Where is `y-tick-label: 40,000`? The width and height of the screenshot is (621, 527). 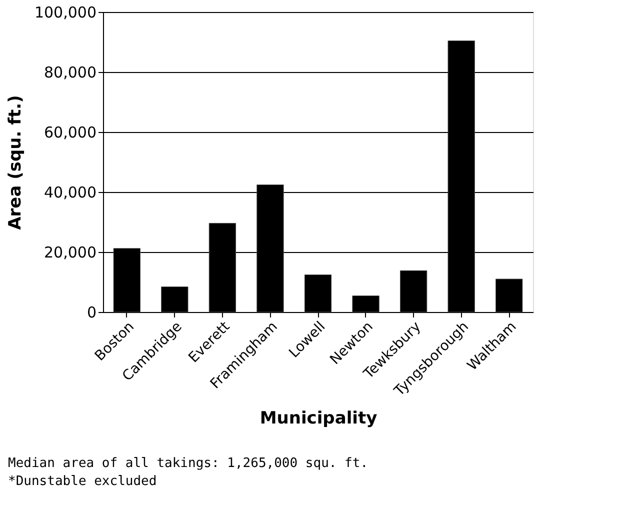 y-tick-label: 40,000 is located at coordinates (70, 193).